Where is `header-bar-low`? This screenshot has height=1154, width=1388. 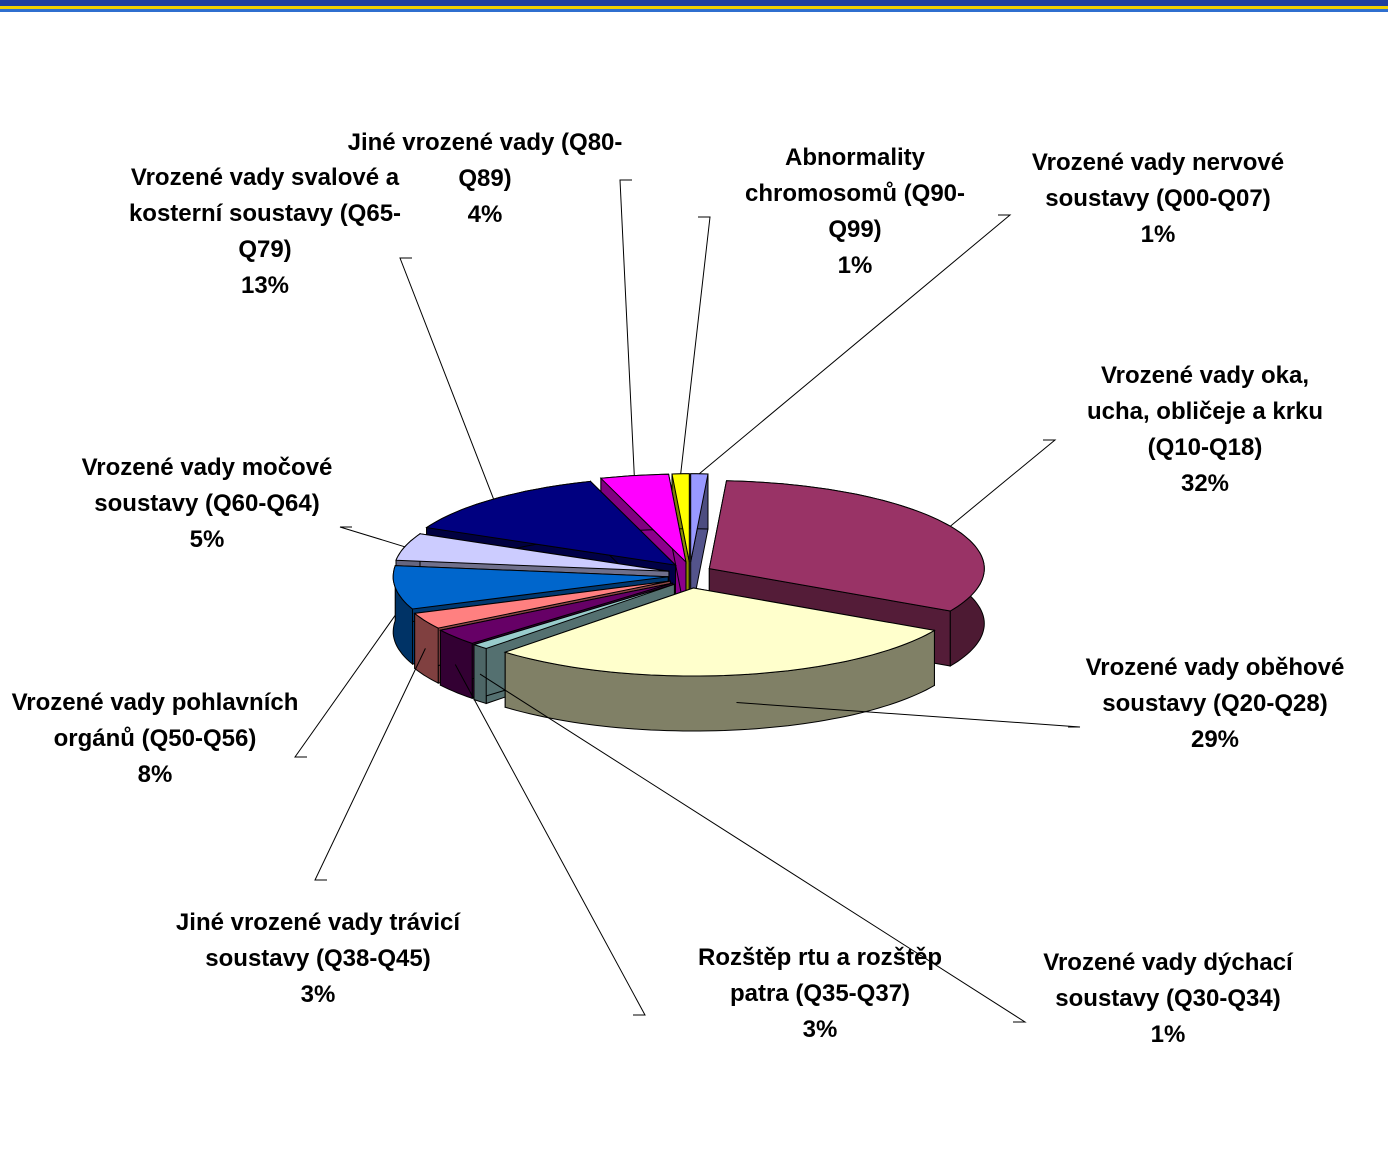
header-bar-low is located at coordinates (694, 10).